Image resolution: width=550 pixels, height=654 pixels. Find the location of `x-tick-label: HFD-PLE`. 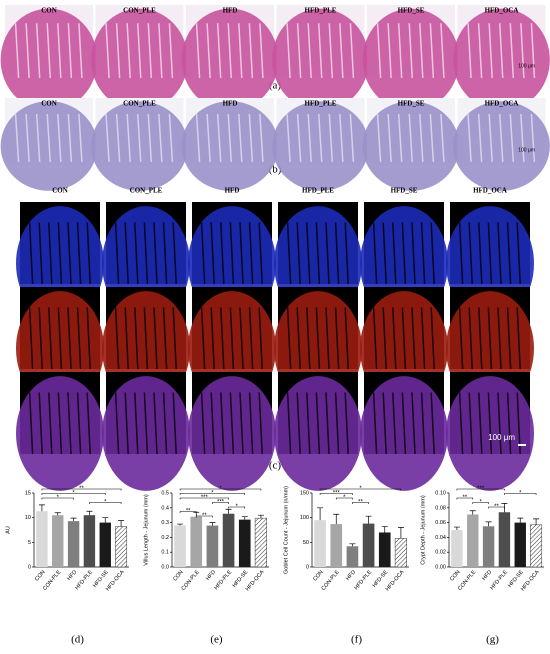

x-tick-label: HFD-PLE is located at coordinates (499, 580).